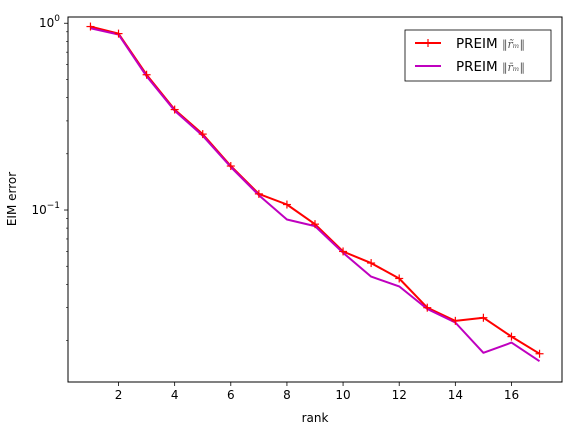 This screenshot has height=432, width=583. I want to click on x-tick-label: 14, so click(455, 395).